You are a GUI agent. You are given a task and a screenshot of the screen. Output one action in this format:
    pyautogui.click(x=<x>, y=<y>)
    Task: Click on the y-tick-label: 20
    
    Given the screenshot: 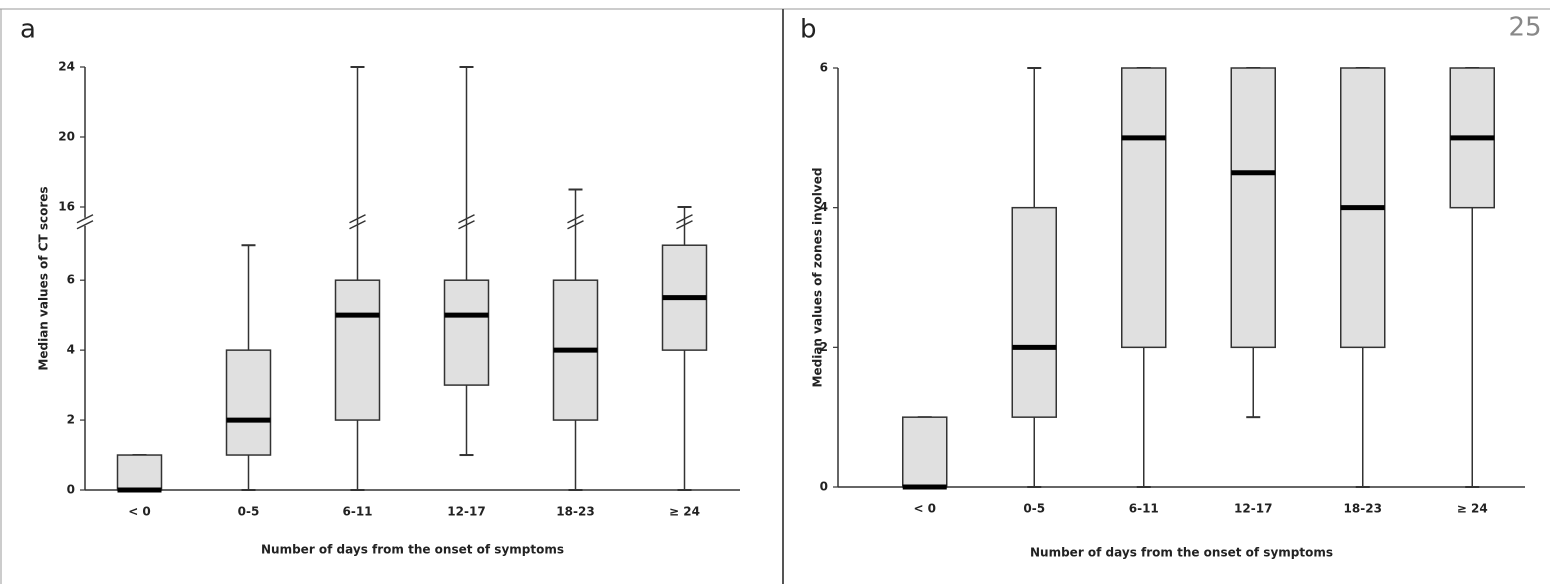 What is the action you would take?
    pyautogui.click(x=66, y=136)
    